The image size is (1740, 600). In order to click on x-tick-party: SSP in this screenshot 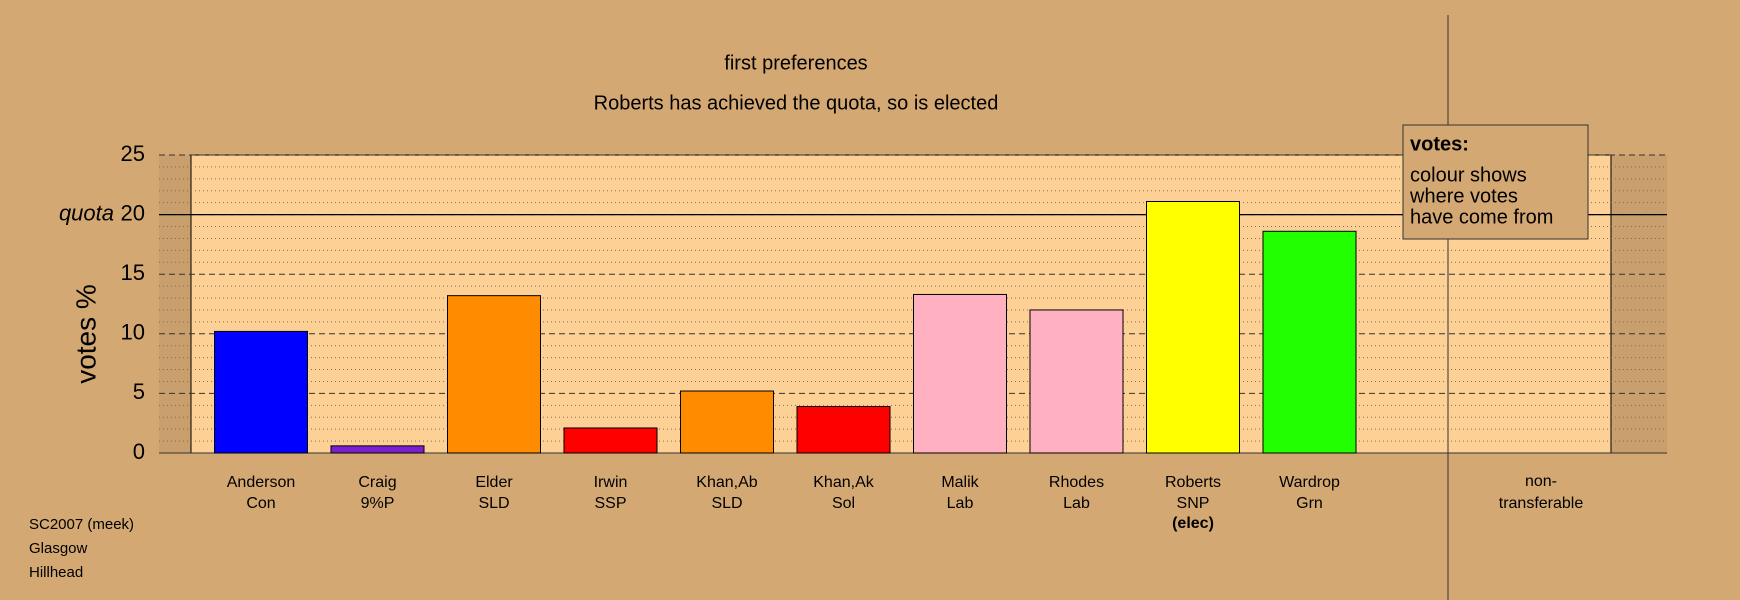, I will do `click(610, 503)`.